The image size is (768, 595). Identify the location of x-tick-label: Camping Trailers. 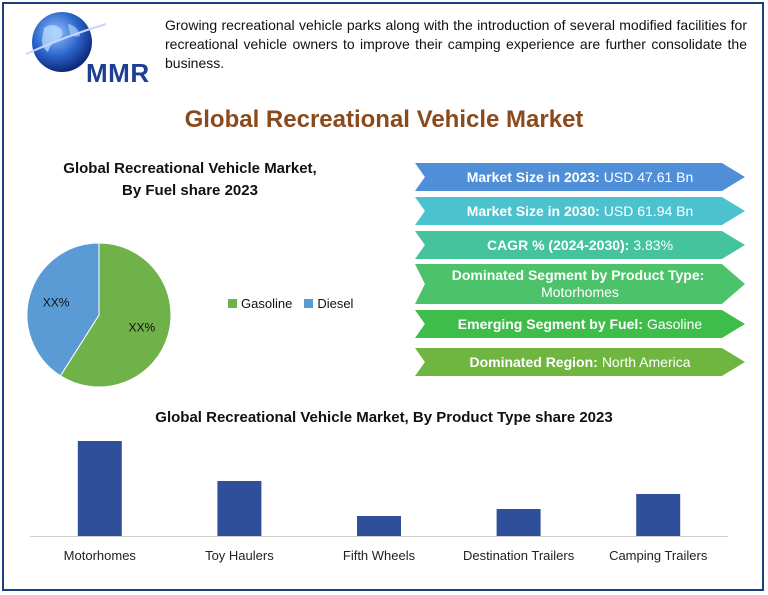
(658, 555).